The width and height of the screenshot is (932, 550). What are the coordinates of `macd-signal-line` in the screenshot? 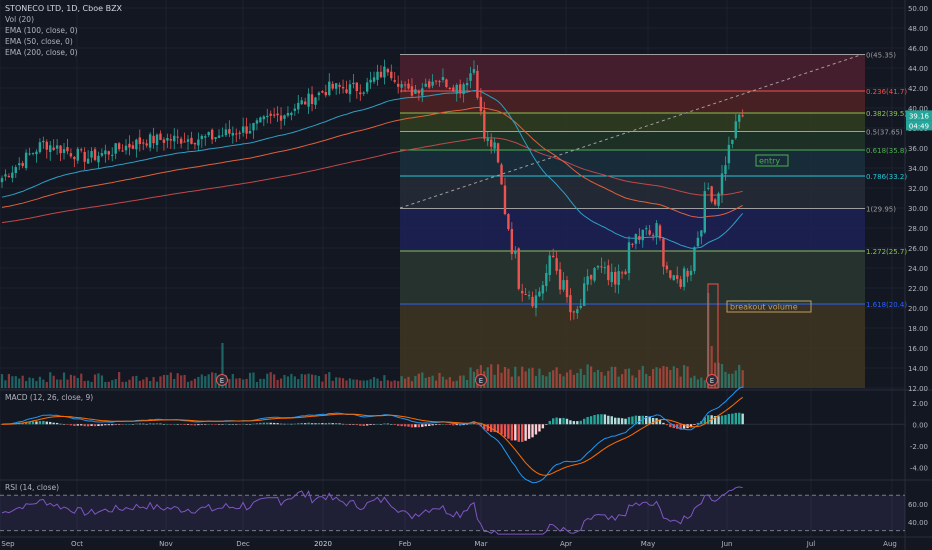 It's located at (372, 436).